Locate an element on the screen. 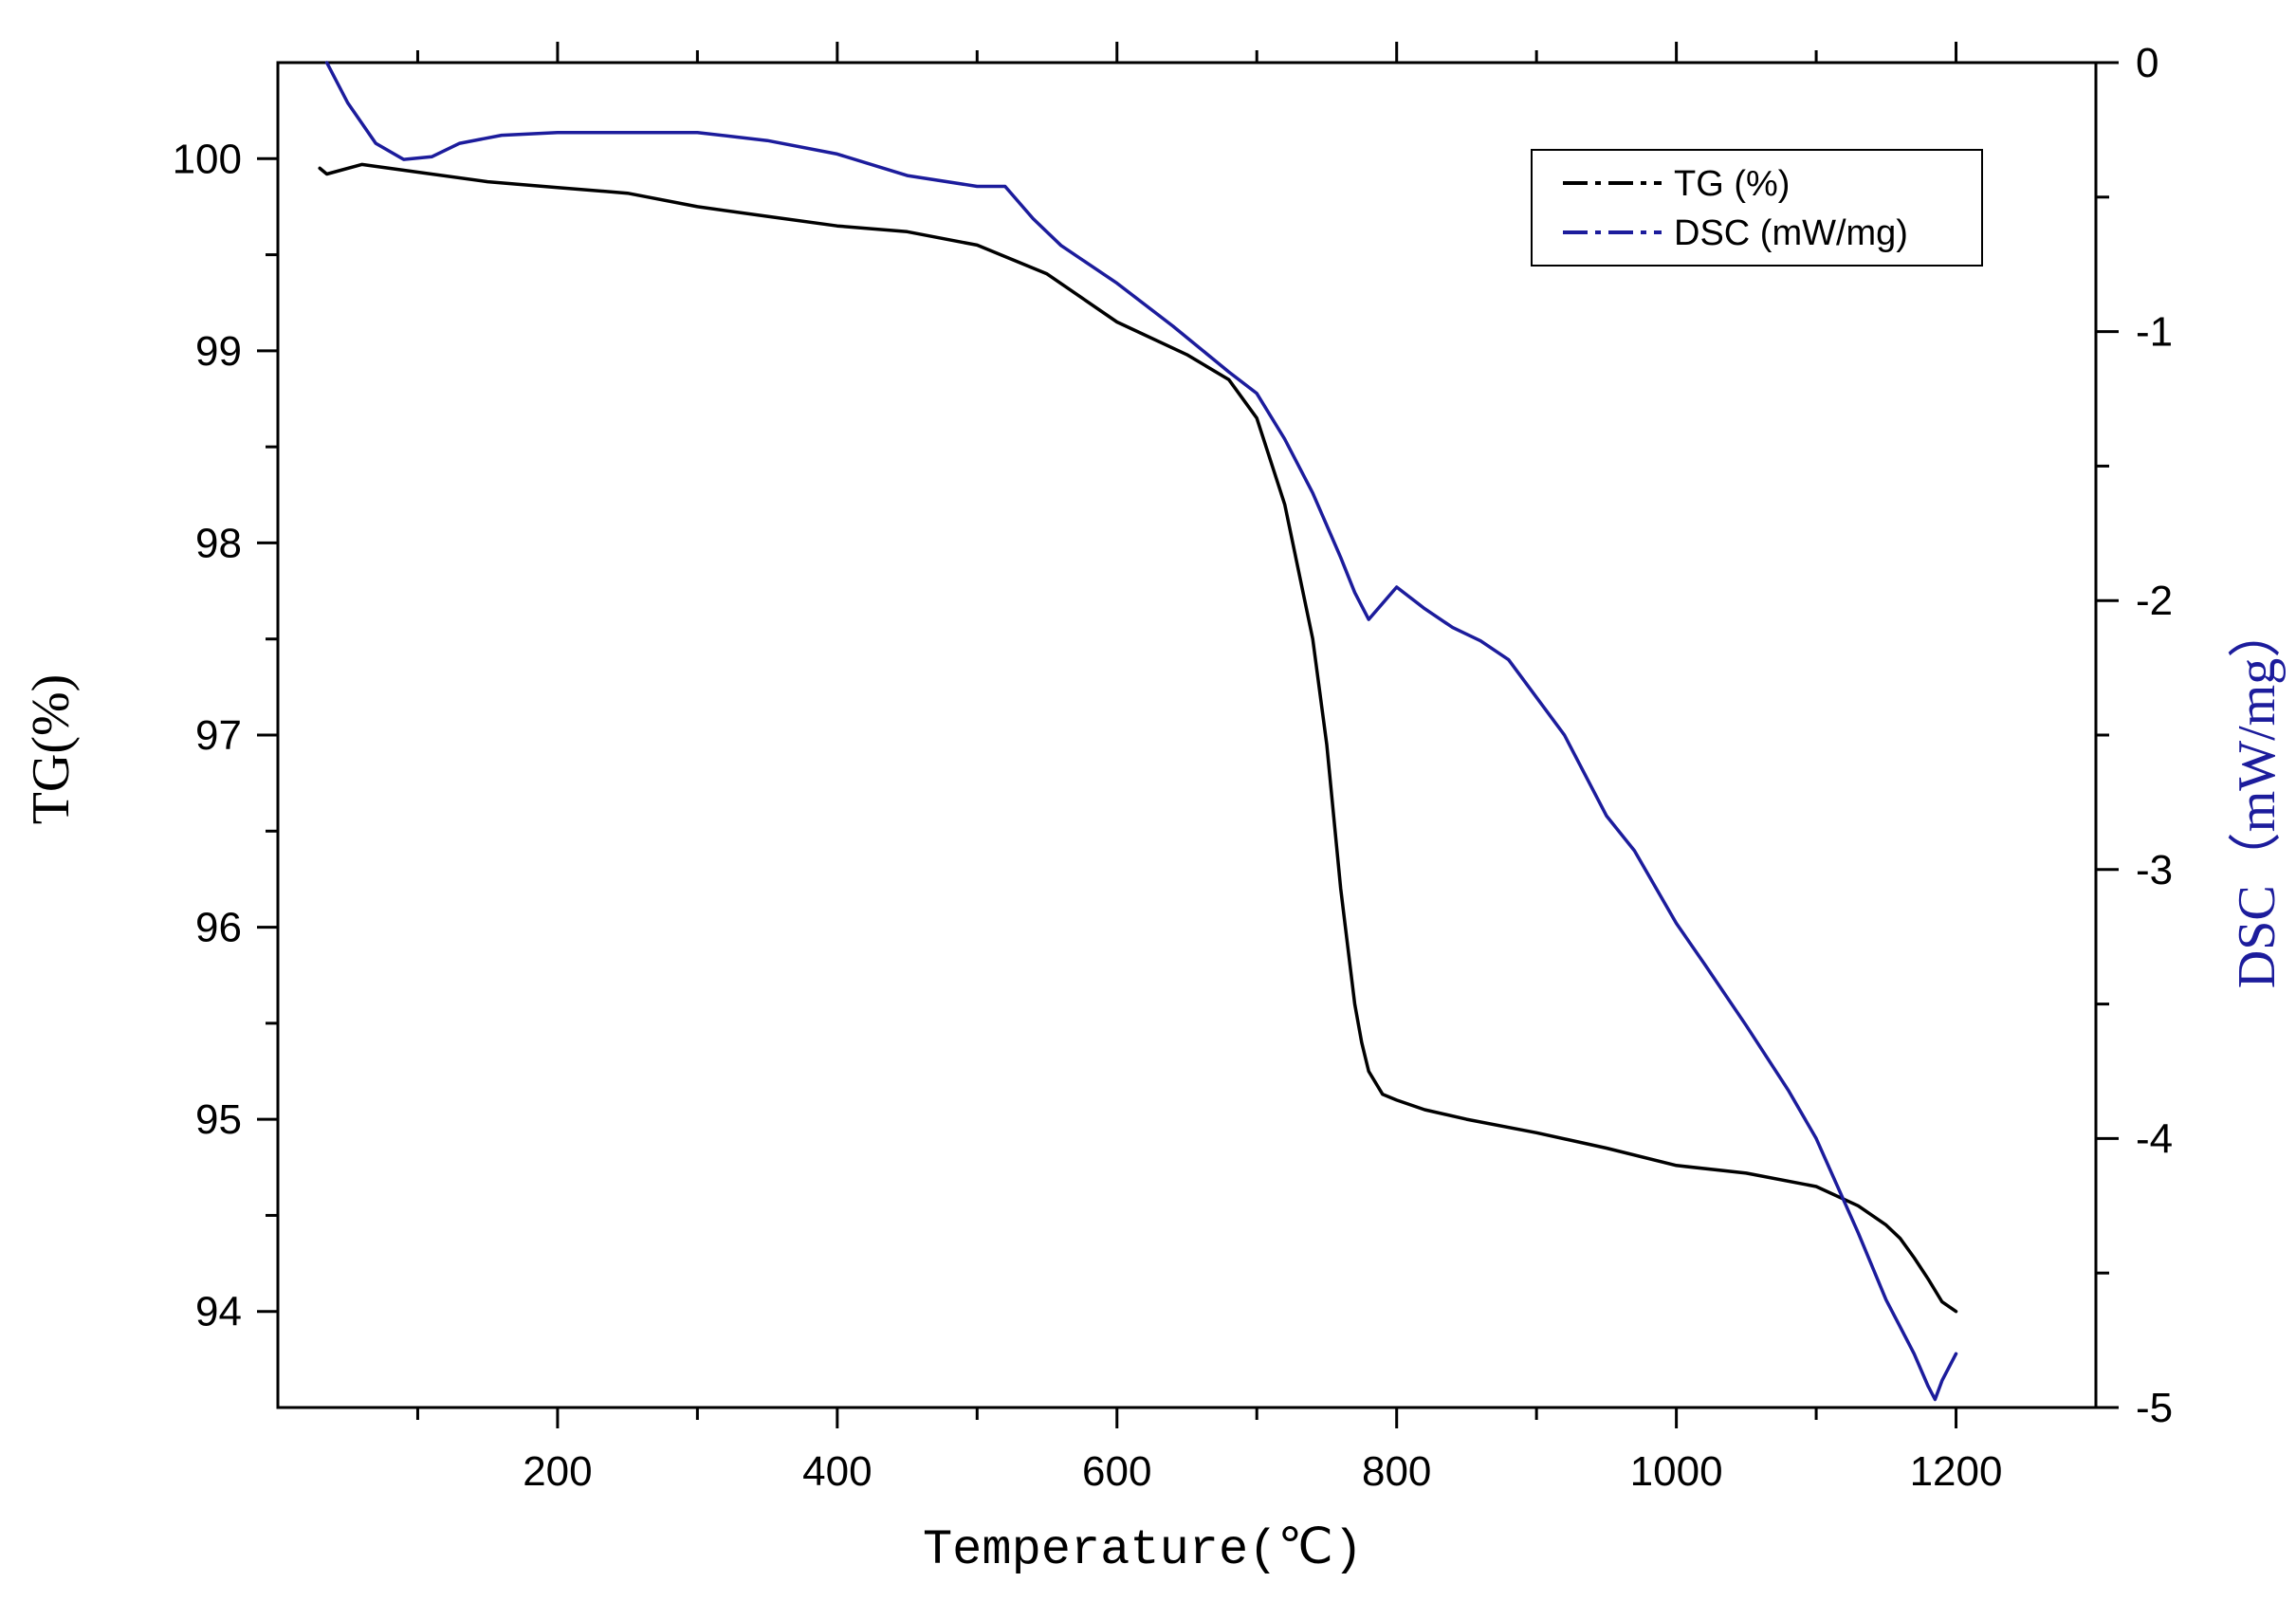  y-axis-ticks: 94 95 96 97 98 99 100 is located at coordinates (225, 735).